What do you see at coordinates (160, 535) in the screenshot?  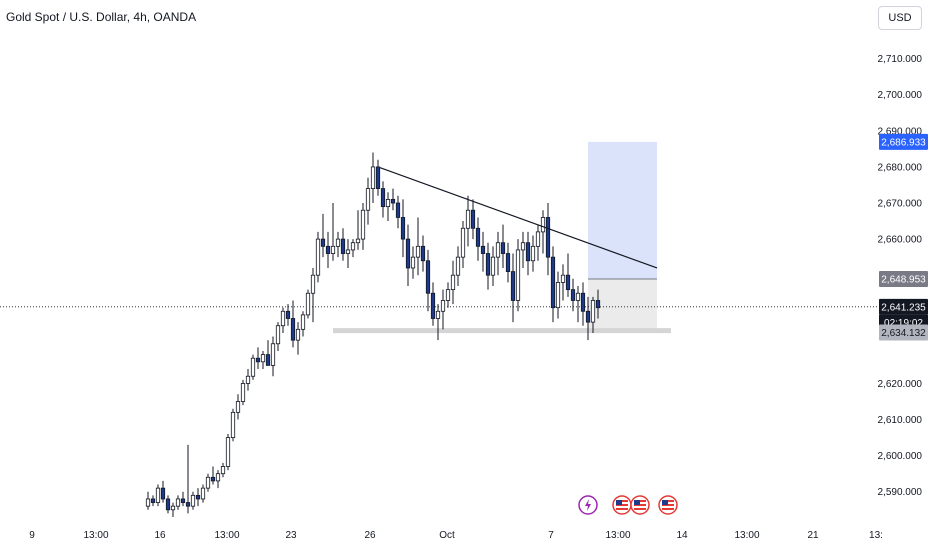 I see `x-tick-label: 16` at bounding box center [160, 535].